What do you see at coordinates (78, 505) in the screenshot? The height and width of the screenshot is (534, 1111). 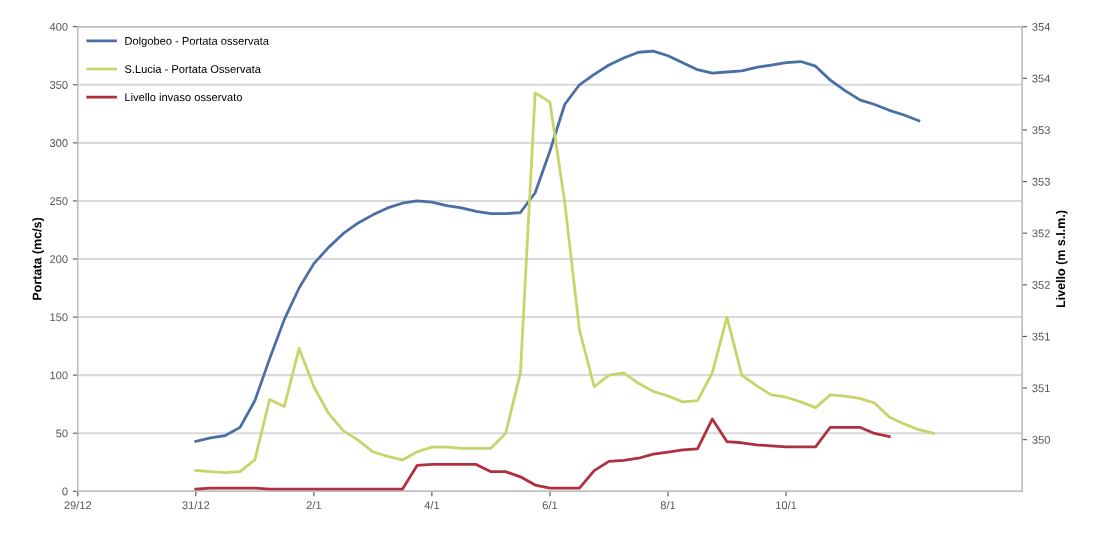 I see `x-tick-label: 29/12` at bounding box center [78, 505].